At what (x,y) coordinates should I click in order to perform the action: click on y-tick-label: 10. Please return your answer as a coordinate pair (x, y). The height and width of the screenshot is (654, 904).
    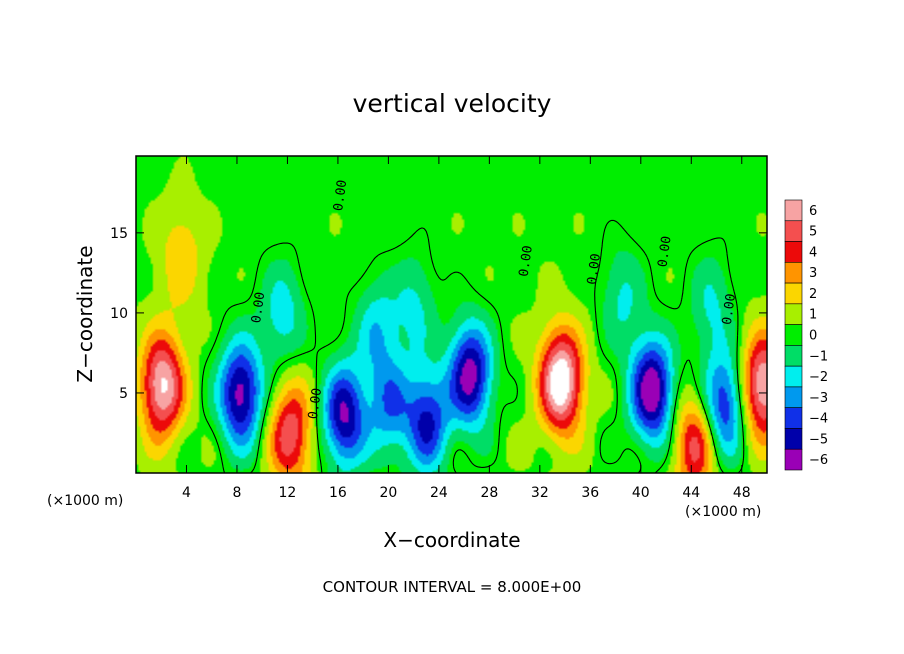
    Looking at the image, I should click on (119, 314).